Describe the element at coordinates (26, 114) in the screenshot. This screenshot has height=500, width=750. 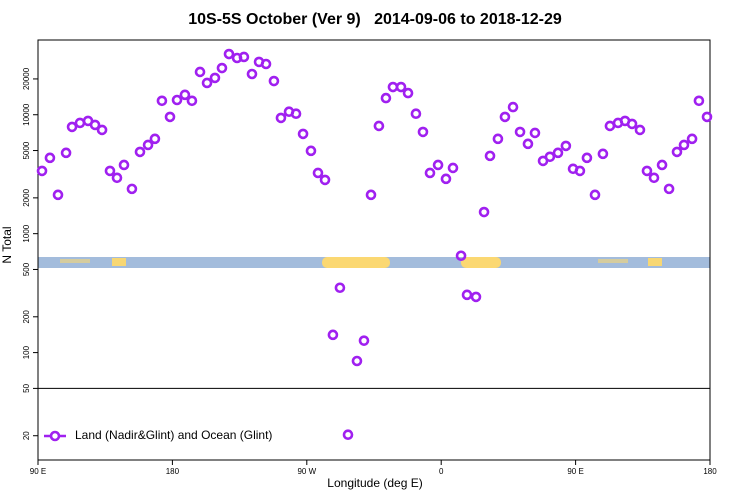
I see `y-tick-label: 10000` at that location.